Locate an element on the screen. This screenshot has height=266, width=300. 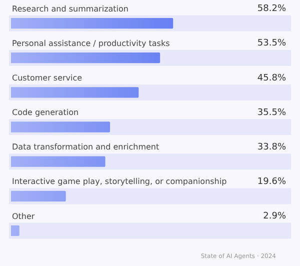
y-tick-label: Customer service is located at coordinates (47, 78).